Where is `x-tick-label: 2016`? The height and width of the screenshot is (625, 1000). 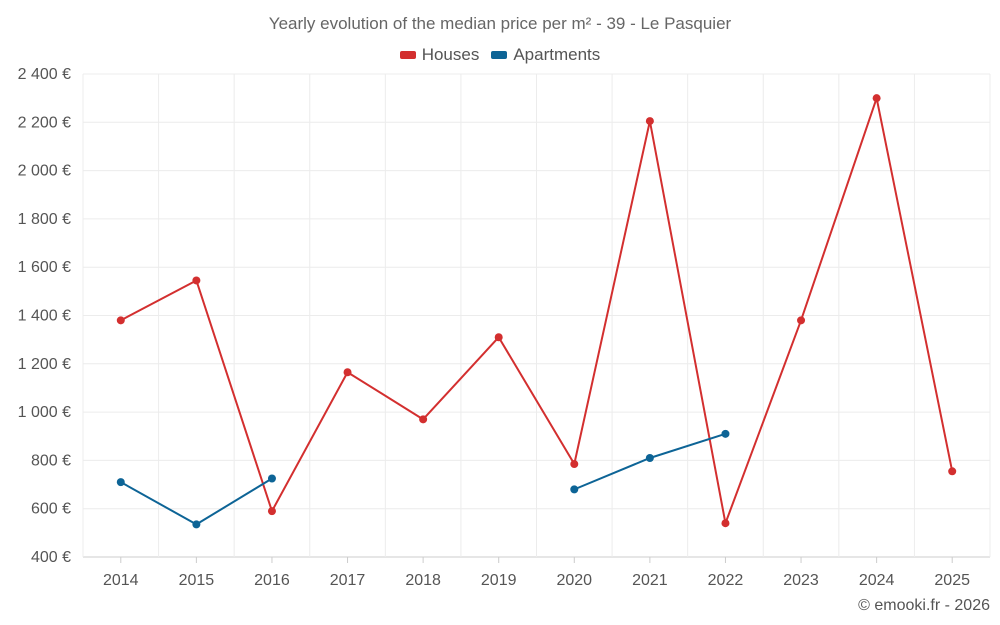 x-tick-label: 2016 is located at coordinates (272, 580).